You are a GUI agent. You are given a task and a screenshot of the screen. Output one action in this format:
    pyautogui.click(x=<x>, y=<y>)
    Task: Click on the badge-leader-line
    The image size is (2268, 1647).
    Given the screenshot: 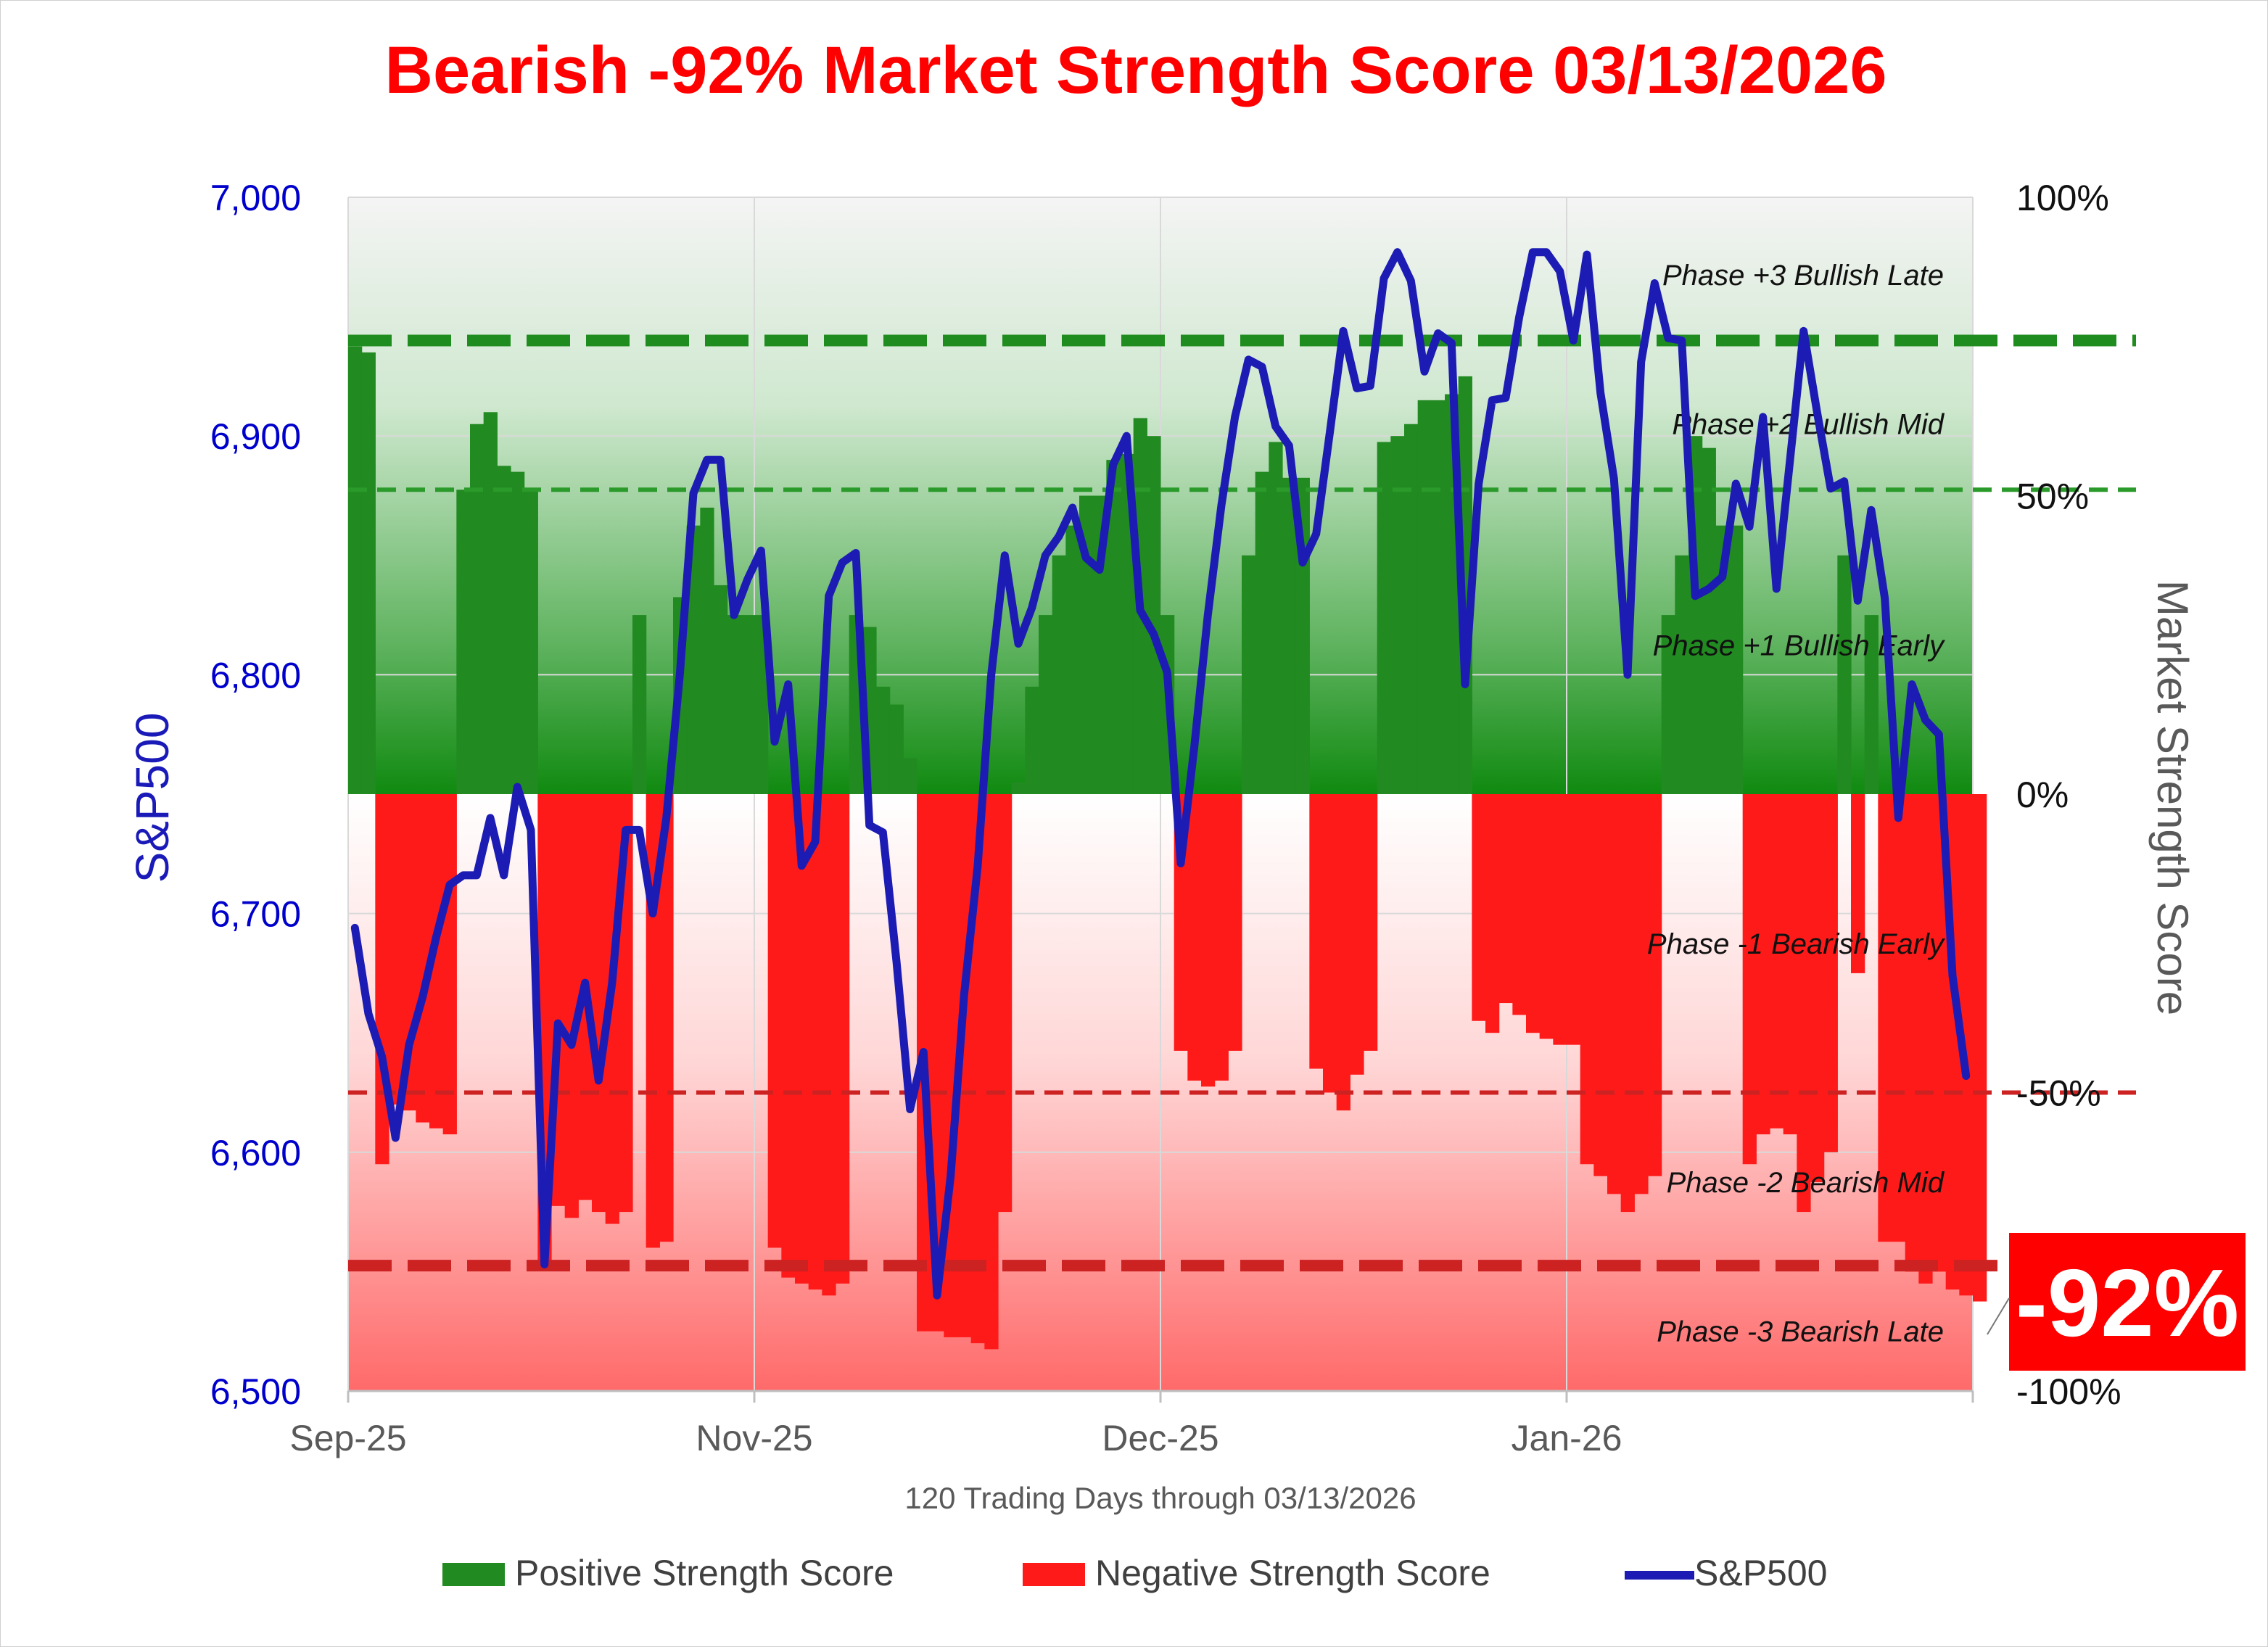 What is the action you would take?
    pyautogui.click(x=1998, y=1316)
    